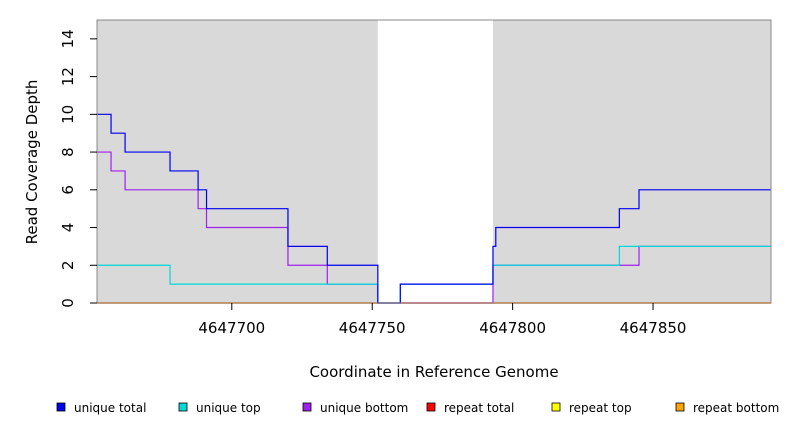 The image size is (792, 432). What do you see at coordinates (736, 408) in the screenshot?
I see `legend-label: repeat bottom` at bounding box center [736, 408].